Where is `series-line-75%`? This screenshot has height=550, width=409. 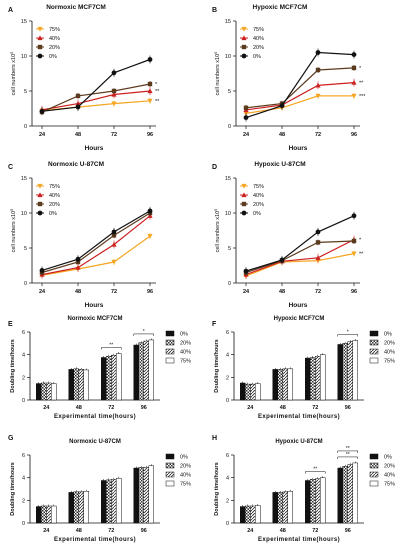
series-line-75% is located at coordinates (299, 104).